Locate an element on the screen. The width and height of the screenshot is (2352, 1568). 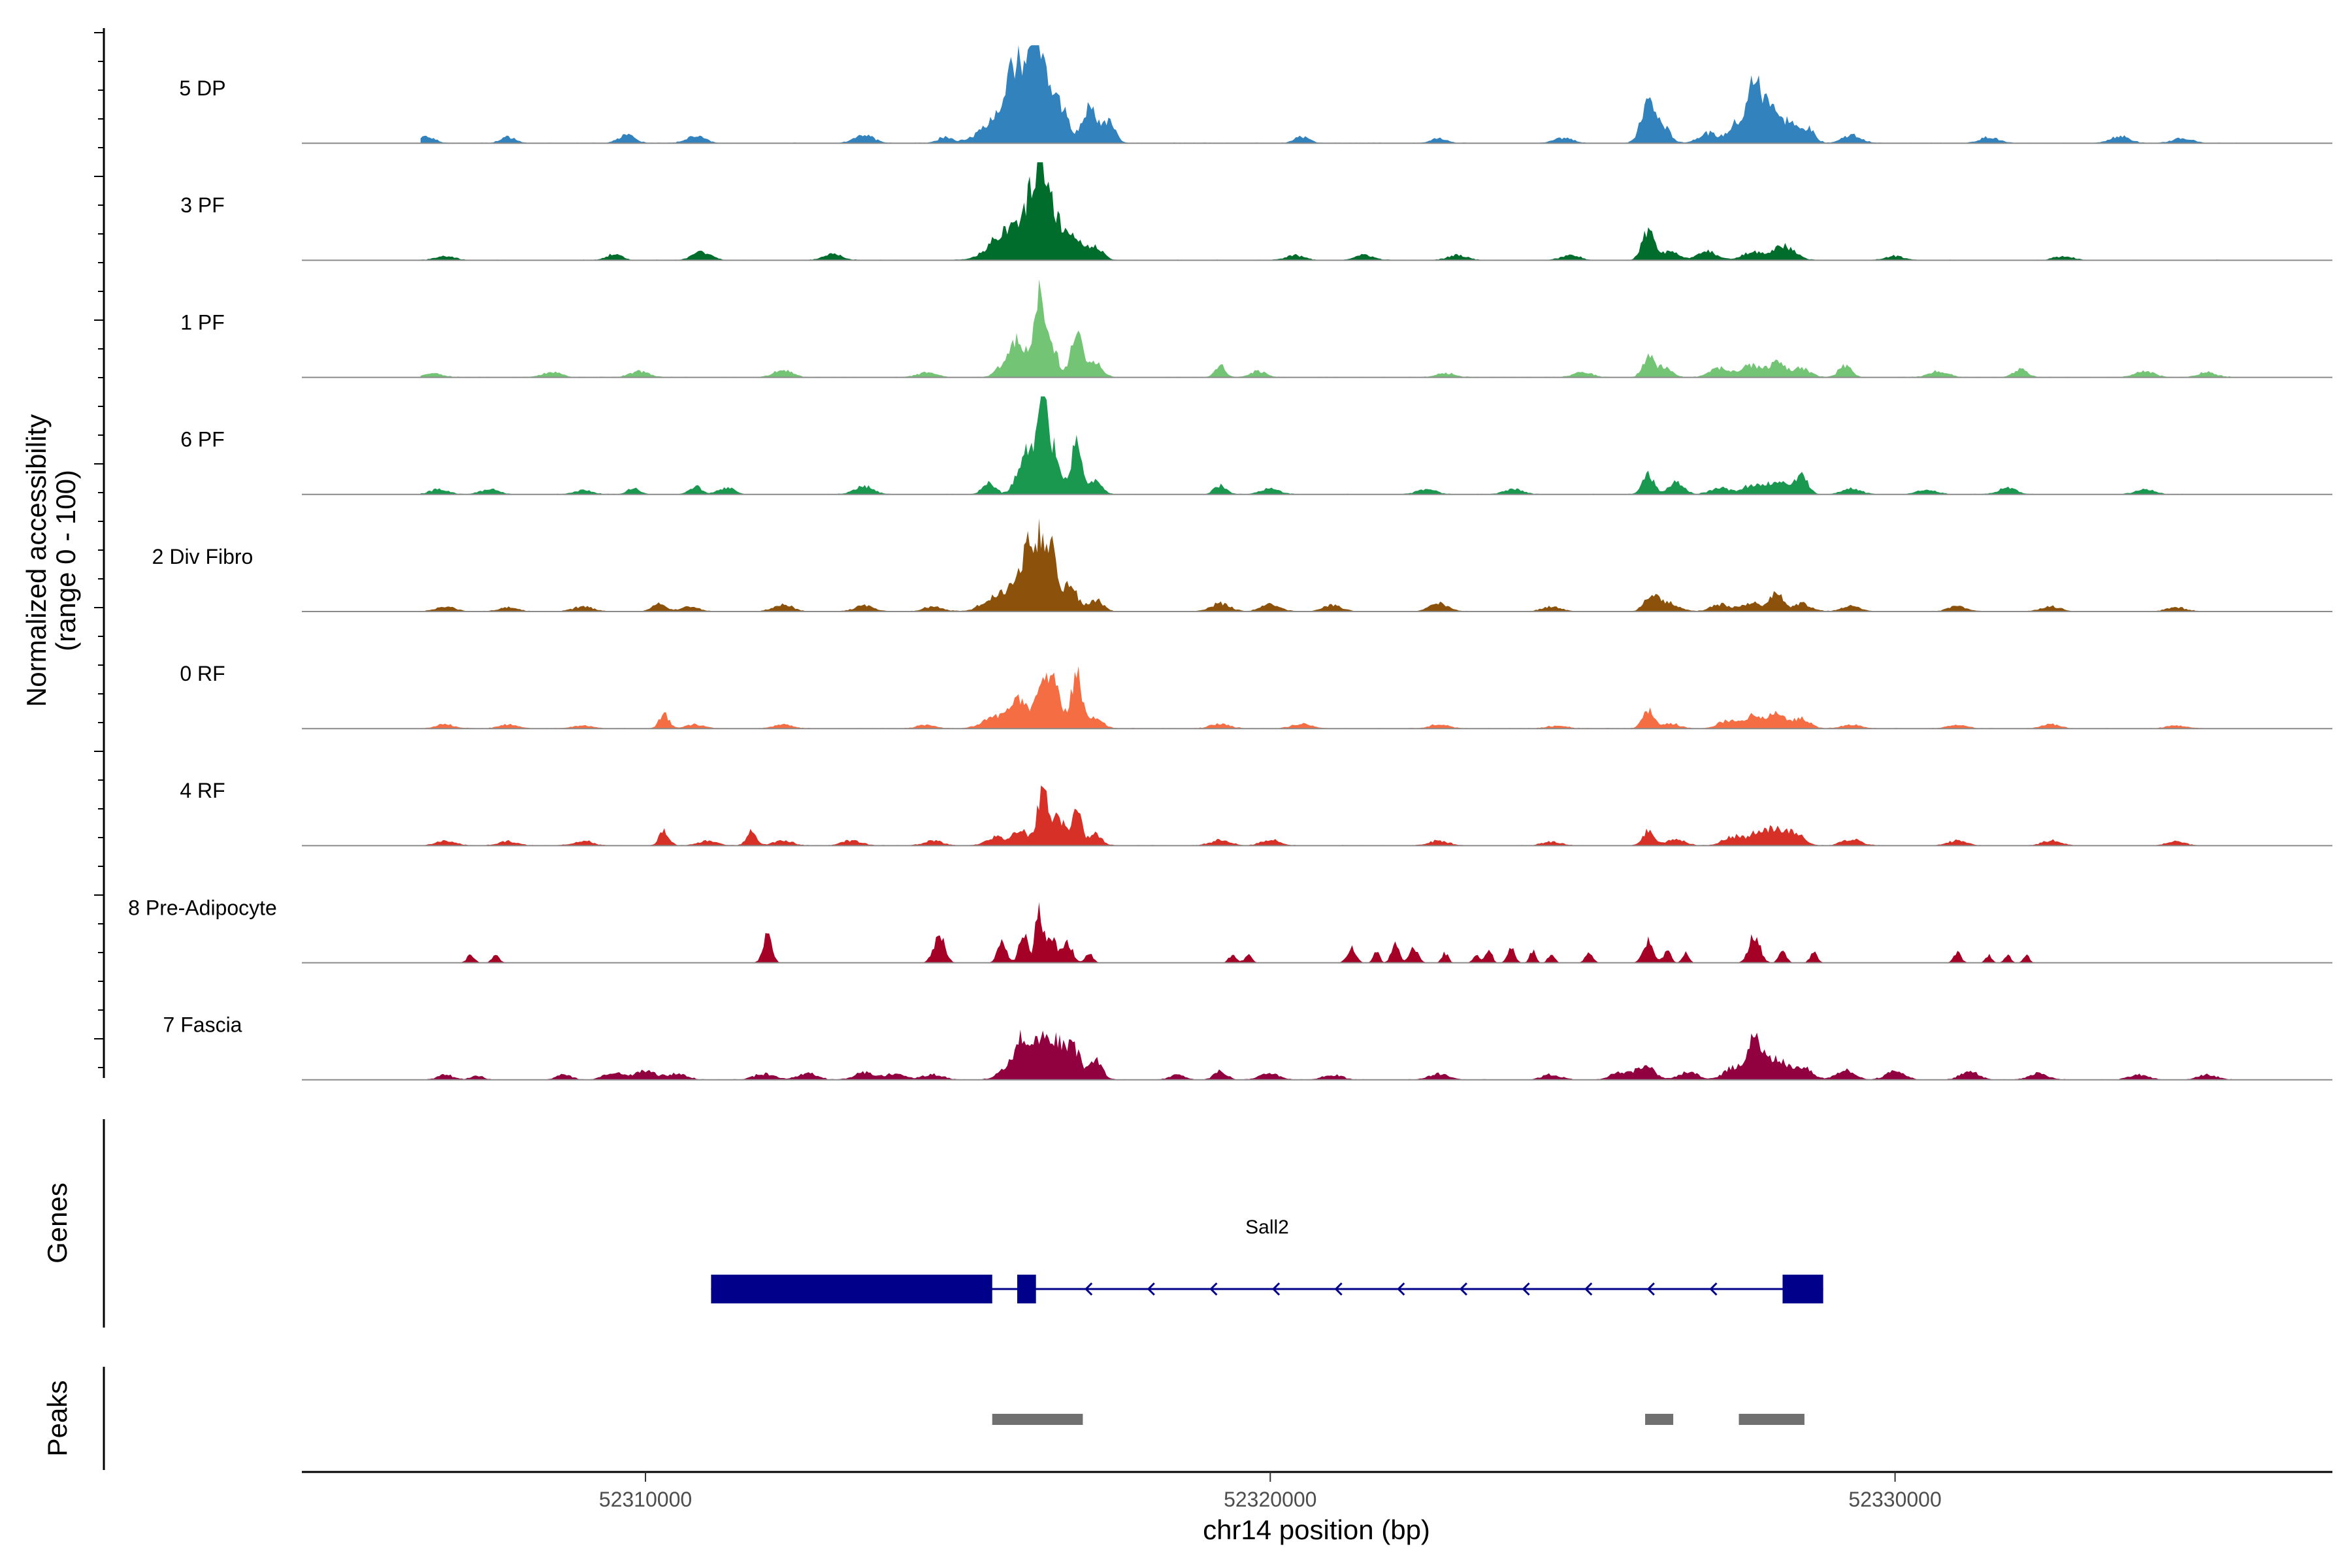
track-label: 3 PF is located at coordinates (202, 205).